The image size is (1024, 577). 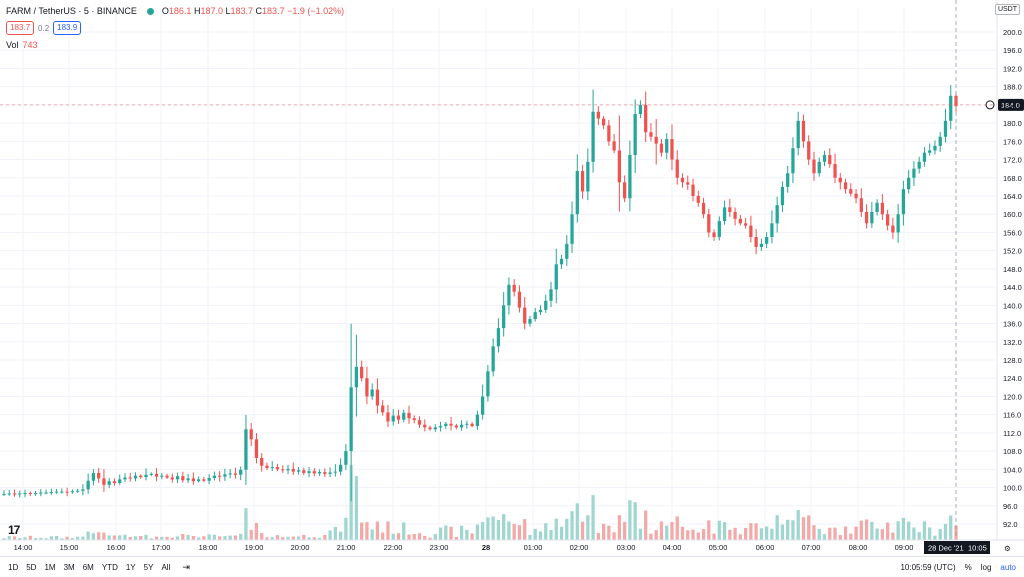 What do you see at coordinates (928, 567) in the screenshot?
I see `utc-clock: 10:05:59 (UTC)` at bounding box center [928, 567].